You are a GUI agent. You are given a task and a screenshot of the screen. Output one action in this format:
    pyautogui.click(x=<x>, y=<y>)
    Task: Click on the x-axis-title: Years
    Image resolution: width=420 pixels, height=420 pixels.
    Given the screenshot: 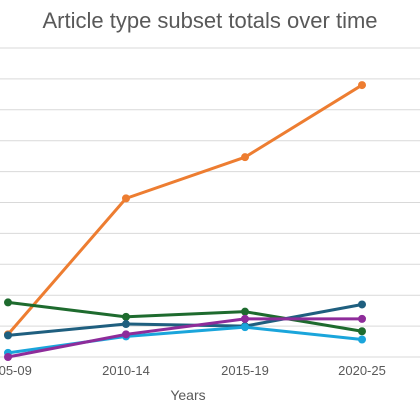 What is the action you would take?
    pyautogui.click(x=187, y=395)
    